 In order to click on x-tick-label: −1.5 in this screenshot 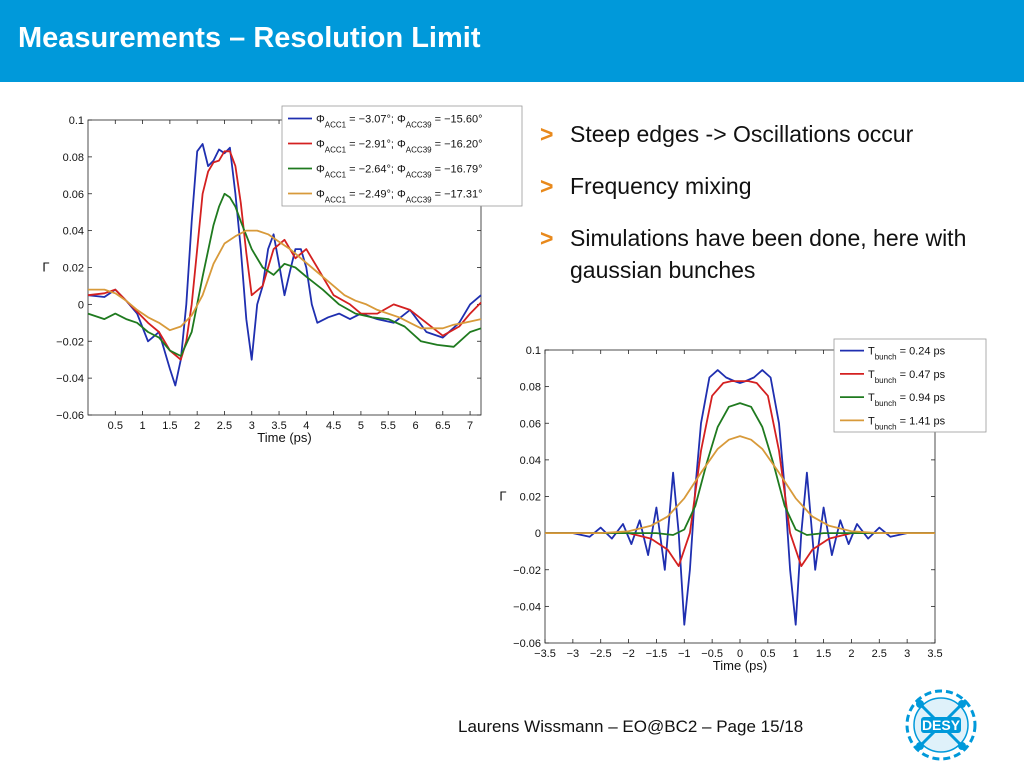, I will do `click(657, 654)`.